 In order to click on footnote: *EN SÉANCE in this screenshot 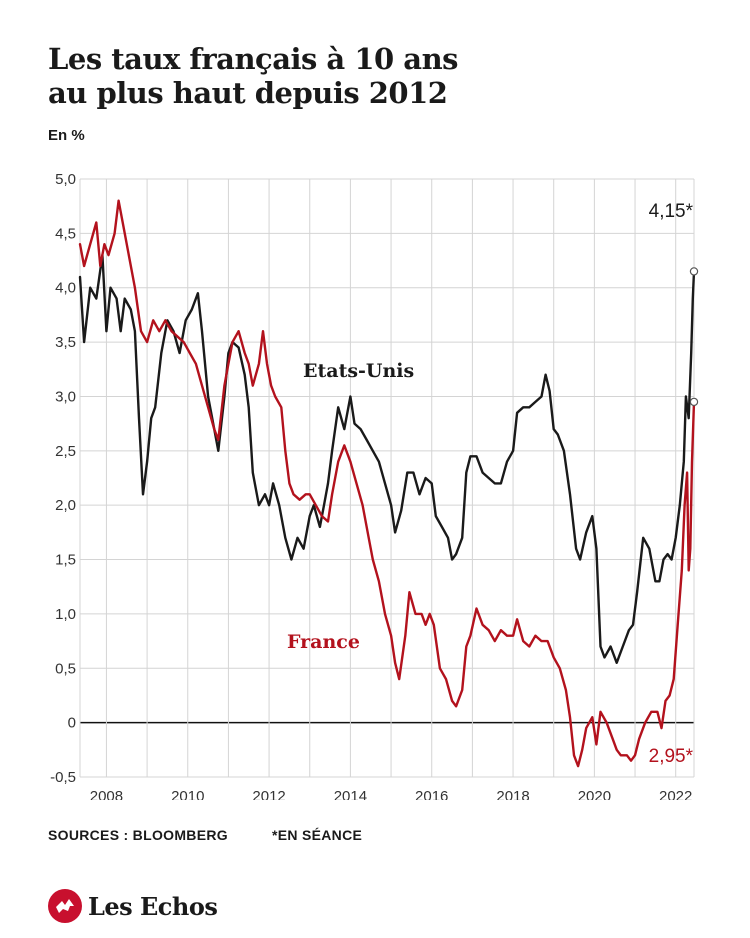, I will do `click(317, 835)`.